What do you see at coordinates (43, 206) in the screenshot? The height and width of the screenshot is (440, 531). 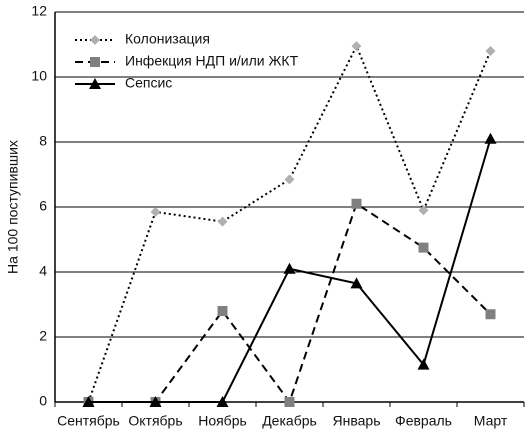 I see `y-tick-label: 6` at bounding box center [43, 206].